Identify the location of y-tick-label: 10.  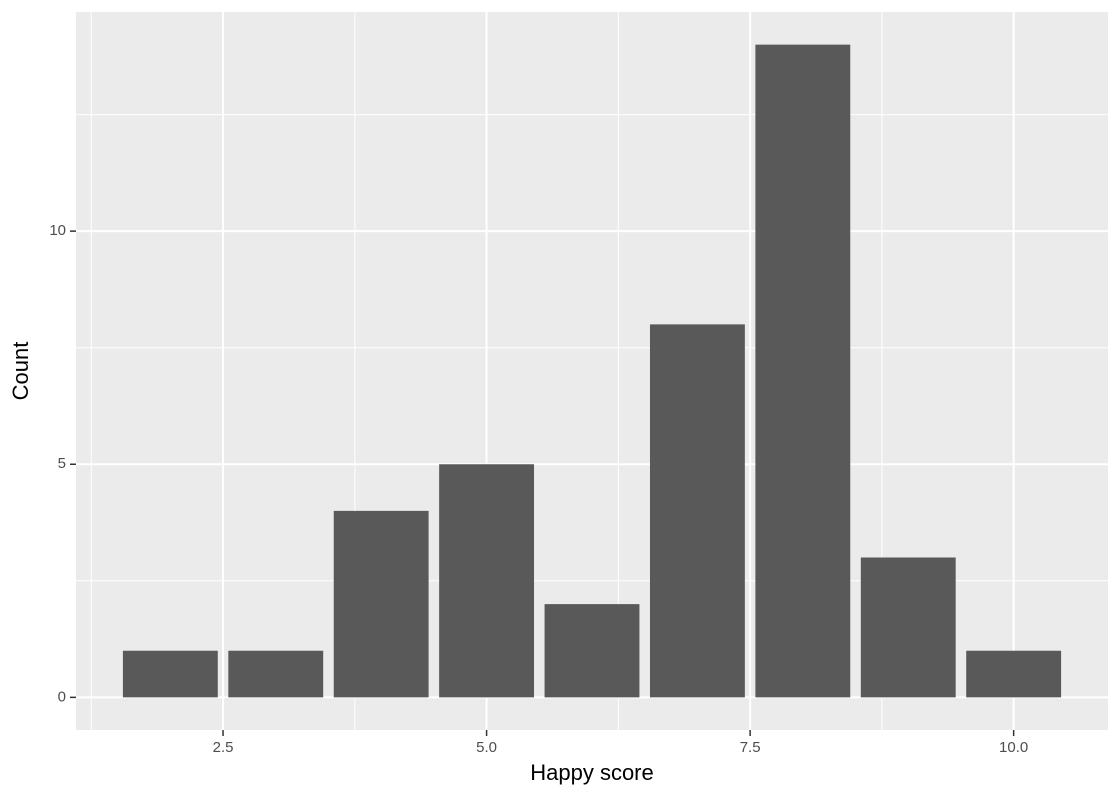
(57, 230).